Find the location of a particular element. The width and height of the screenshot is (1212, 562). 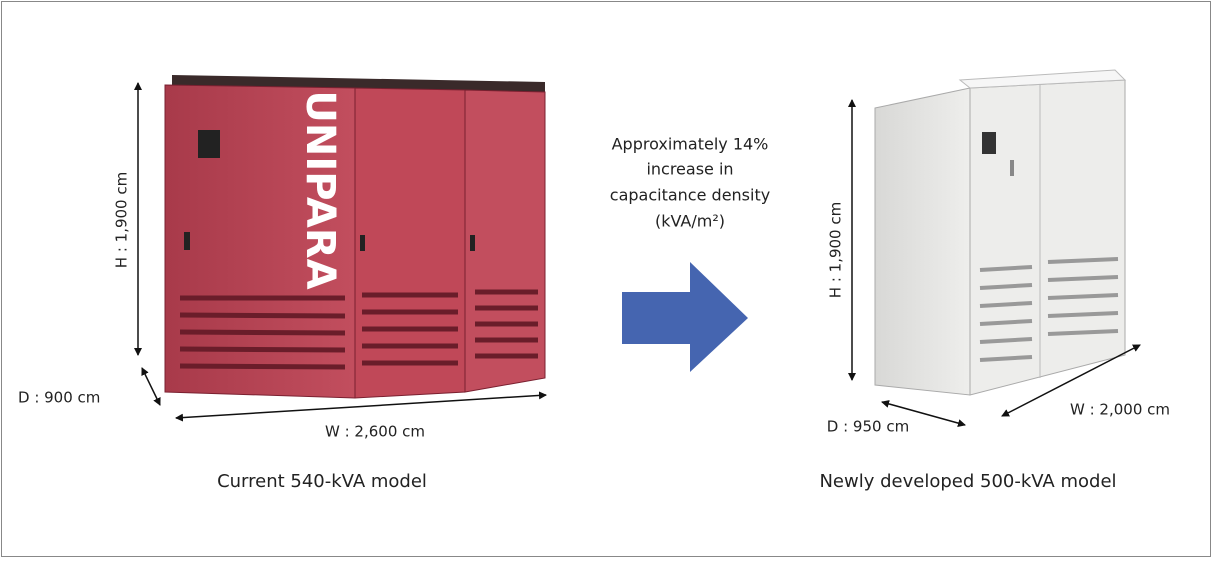

width-label: W : 2,600 cm is located at coordinates (375, 432).